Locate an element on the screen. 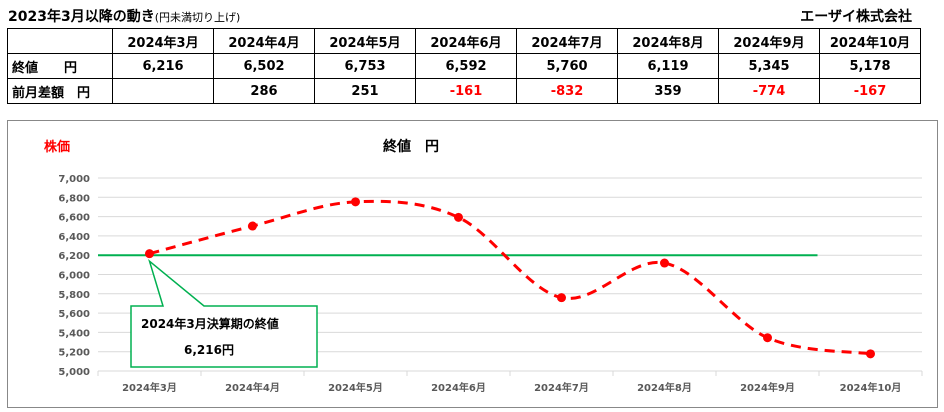  month-header: 2024年9月 is located at coordinates (769, 41).